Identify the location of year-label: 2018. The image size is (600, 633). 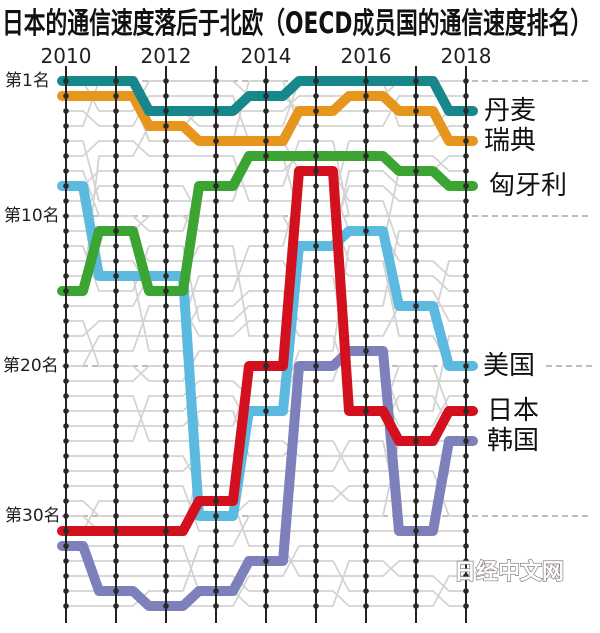
(466, 56).